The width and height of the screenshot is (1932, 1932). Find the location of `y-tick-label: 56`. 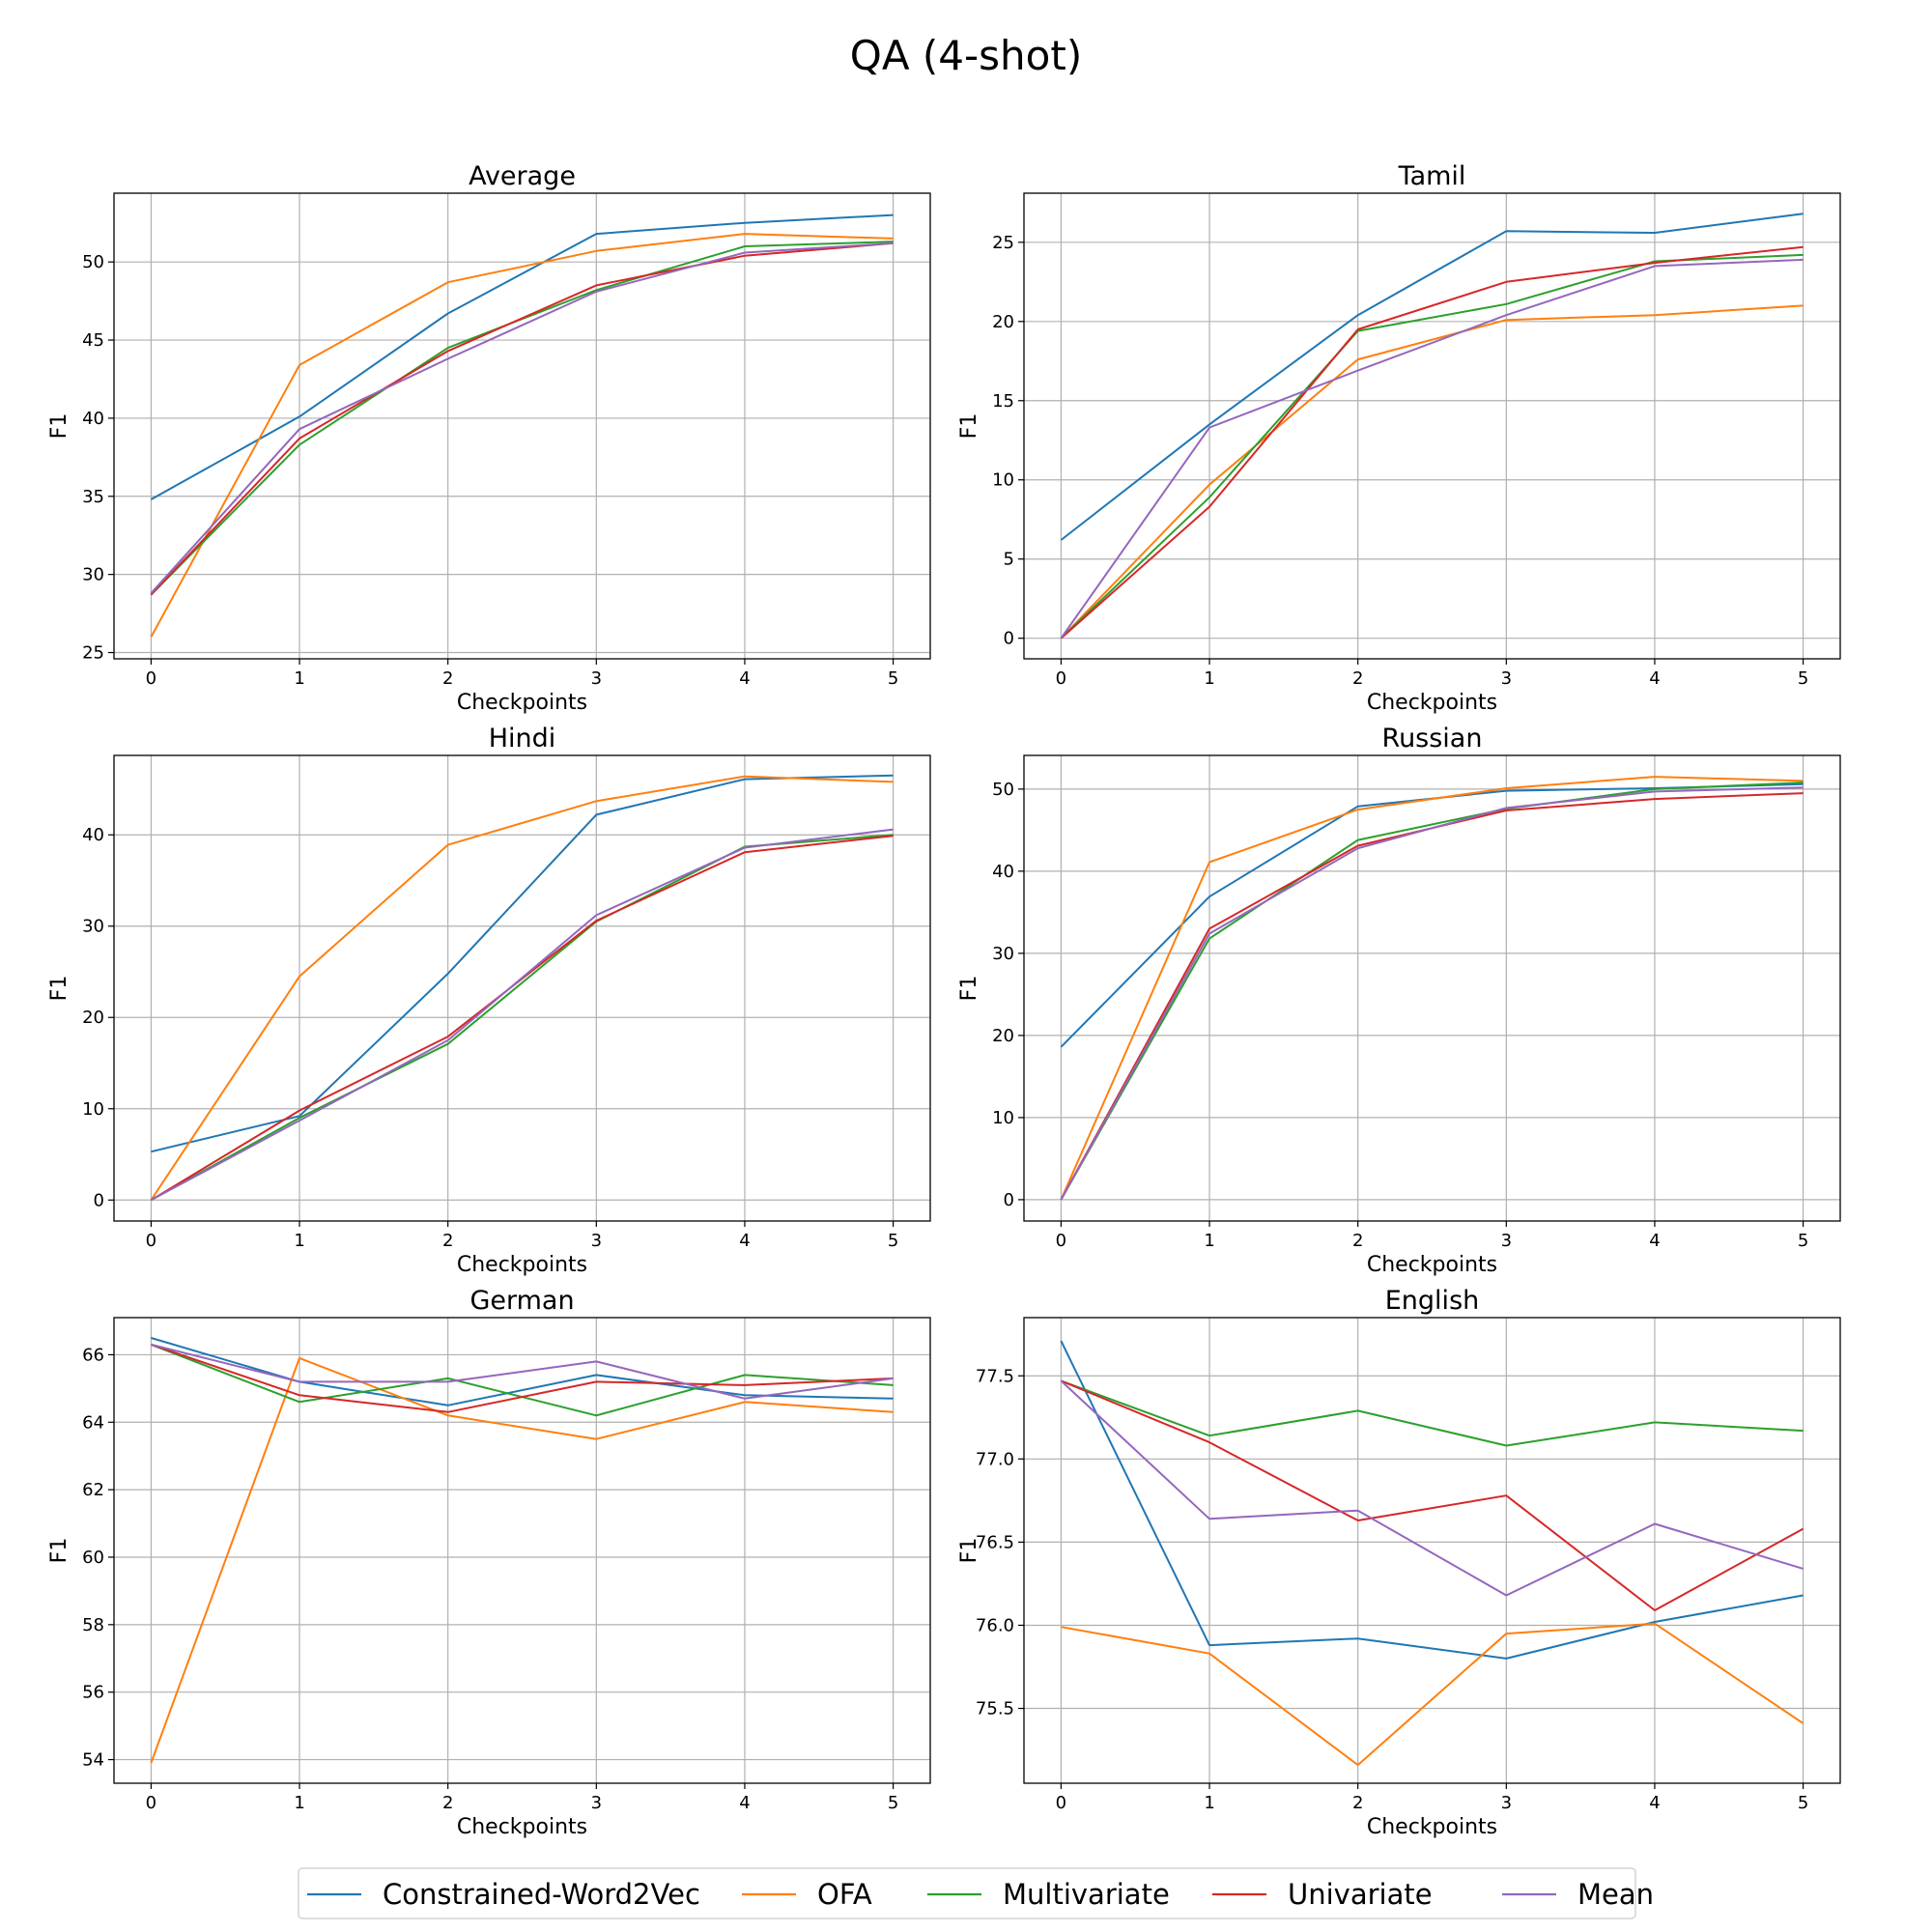

y-tick-label: 56 is located at coordinates (93, 1693).